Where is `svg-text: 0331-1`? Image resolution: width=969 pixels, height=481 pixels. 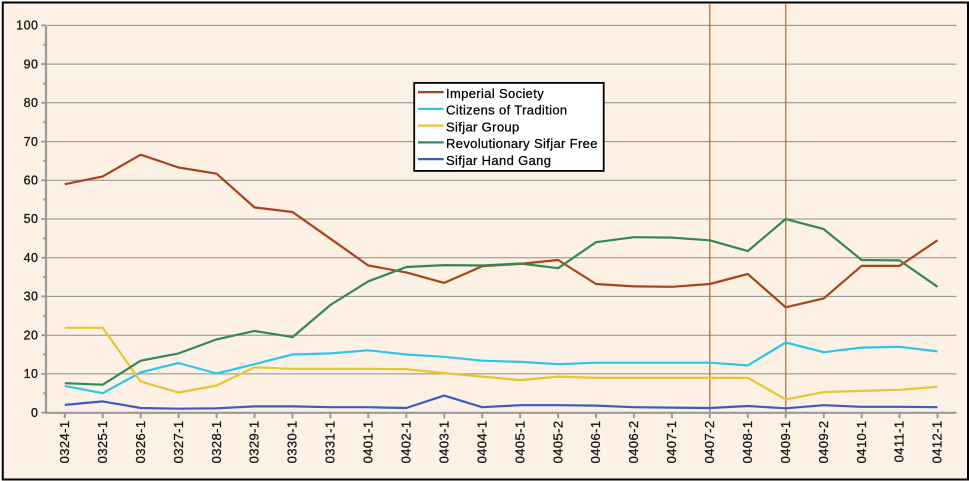 svg-text: 0331-1 is located at coordinates (330, 442).